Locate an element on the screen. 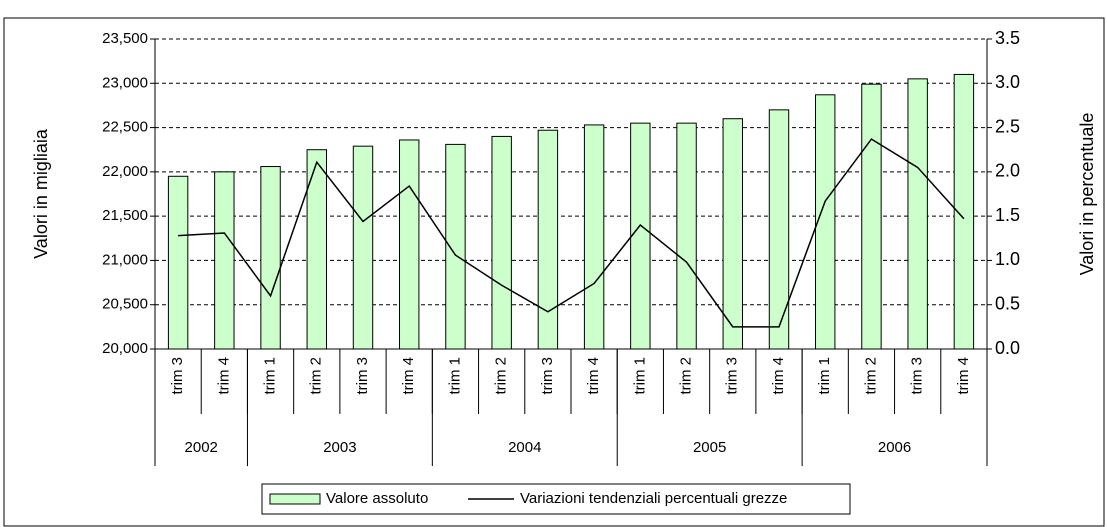 The height and width of the screenshot is (527, 1107). y-tick-label: 23,500 is located at coordinates (125, 38).